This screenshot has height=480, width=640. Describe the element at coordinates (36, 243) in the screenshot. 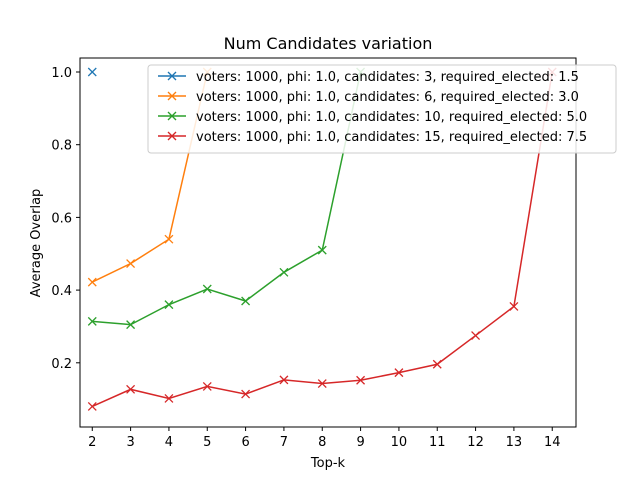

I see `y-axis-label: Average Overlap` at that location.